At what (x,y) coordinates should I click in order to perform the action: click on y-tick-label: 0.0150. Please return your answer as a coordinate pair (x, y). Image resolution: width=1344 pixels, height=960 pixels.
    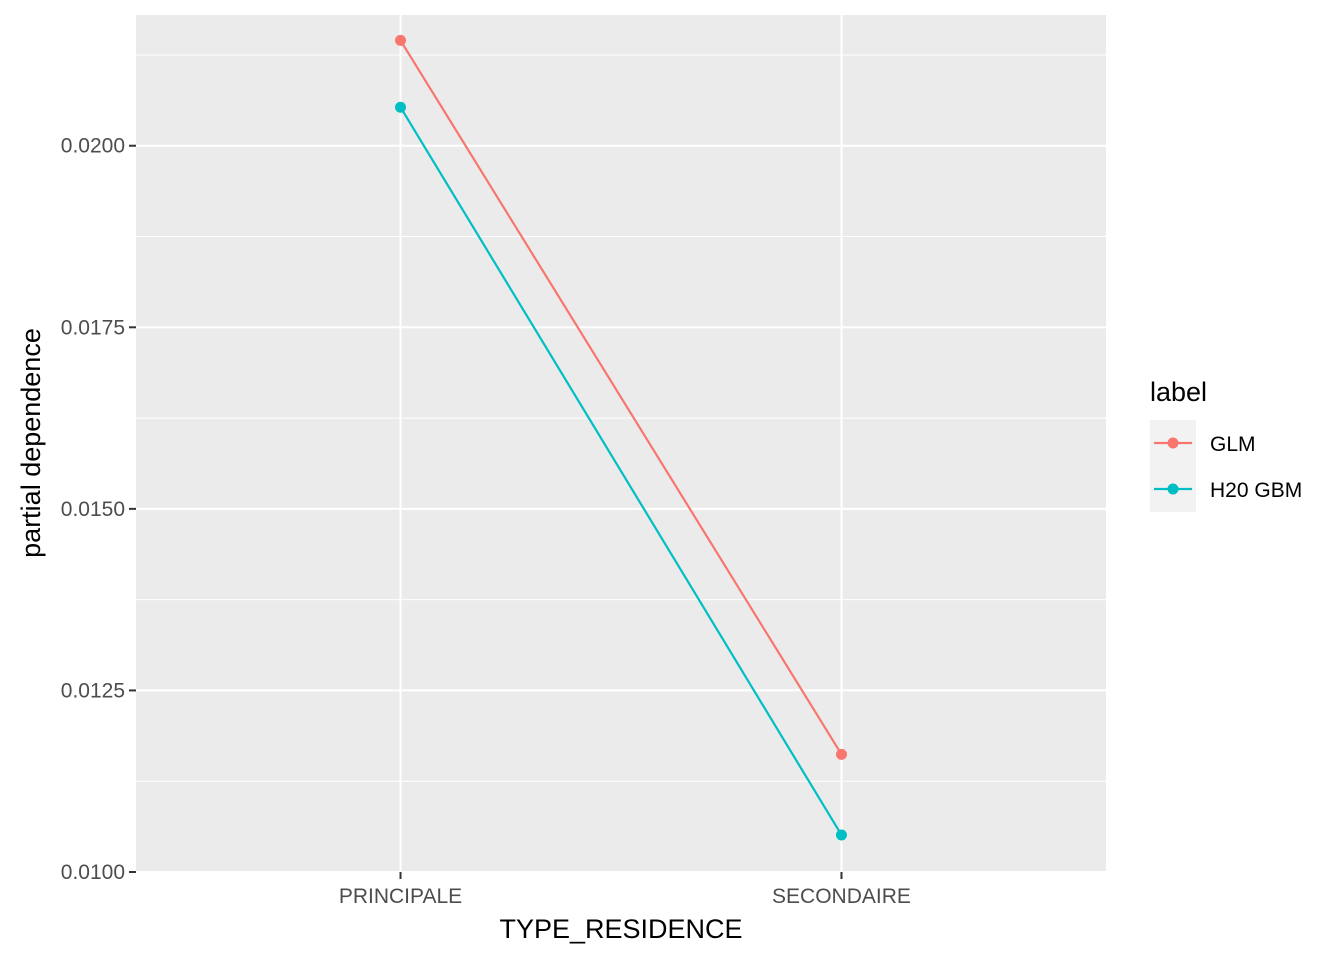
    Looking at the image, I should click on (93, 509).